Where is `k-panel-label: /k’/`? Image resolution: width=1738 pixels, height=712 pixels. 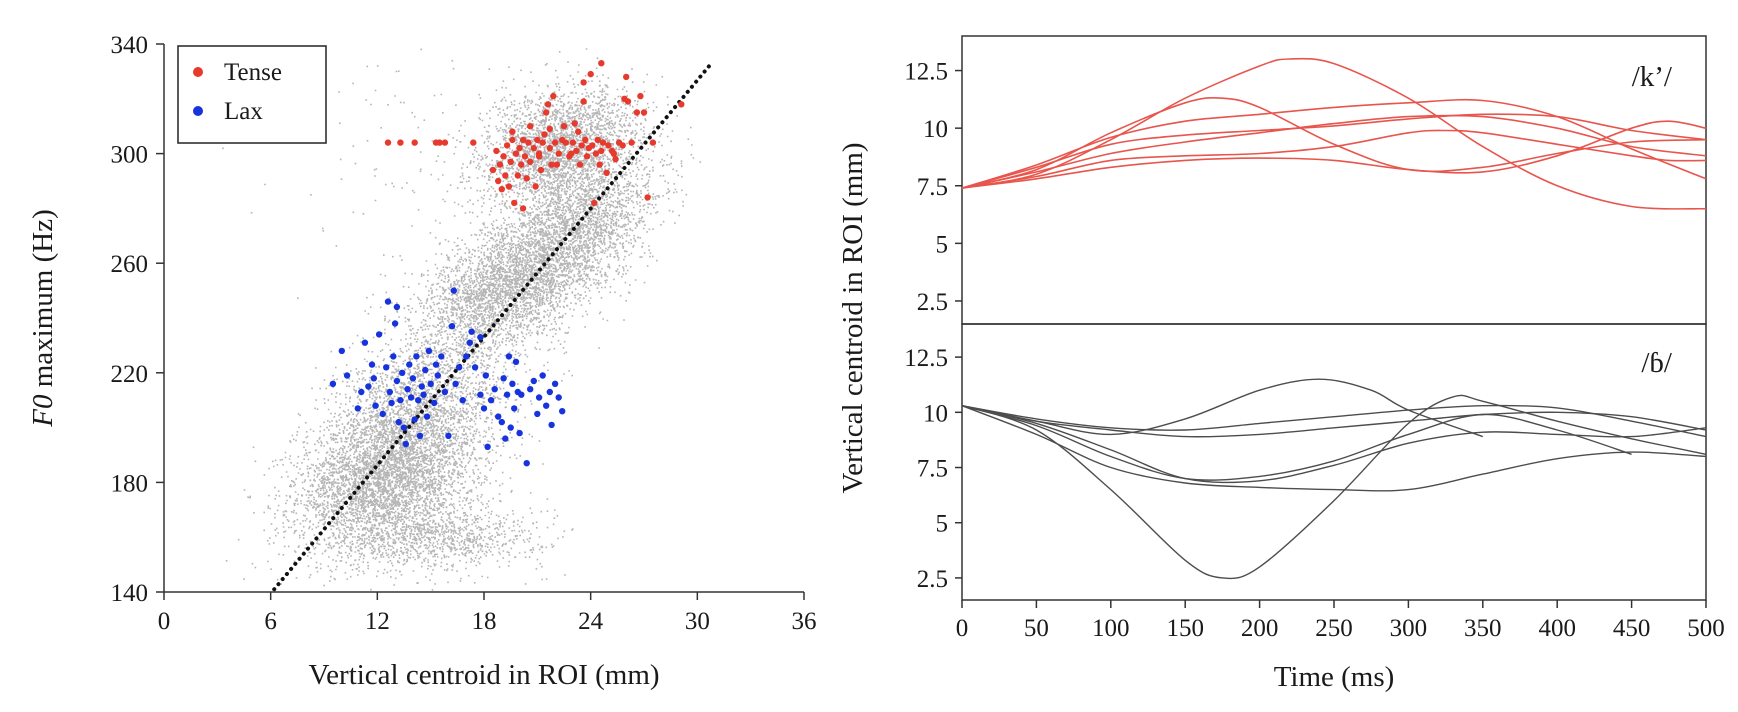
k-panel-label: /k’/ is located at coordinates (1652, 77).